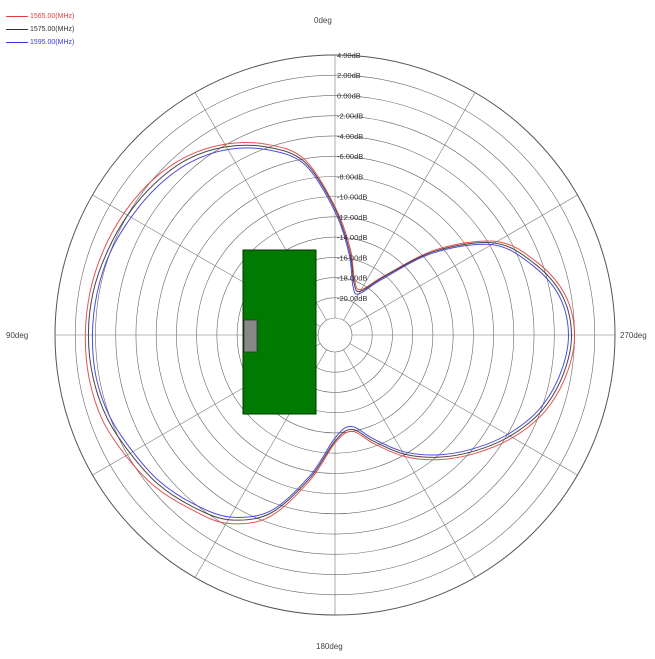 The height and width of the screenshot is (659, 655). Describe the element at coordinates (52, 16) in the screenshot. I see `legend-label: 1565.00(MHz)` at that location.